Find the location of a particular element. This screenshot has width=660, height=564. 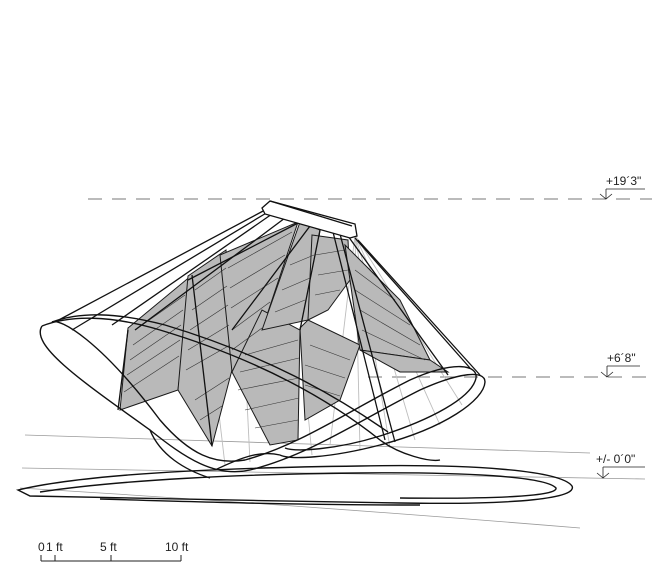

scale-label-5ft: 5 ft is located at coordinates (108, 547).